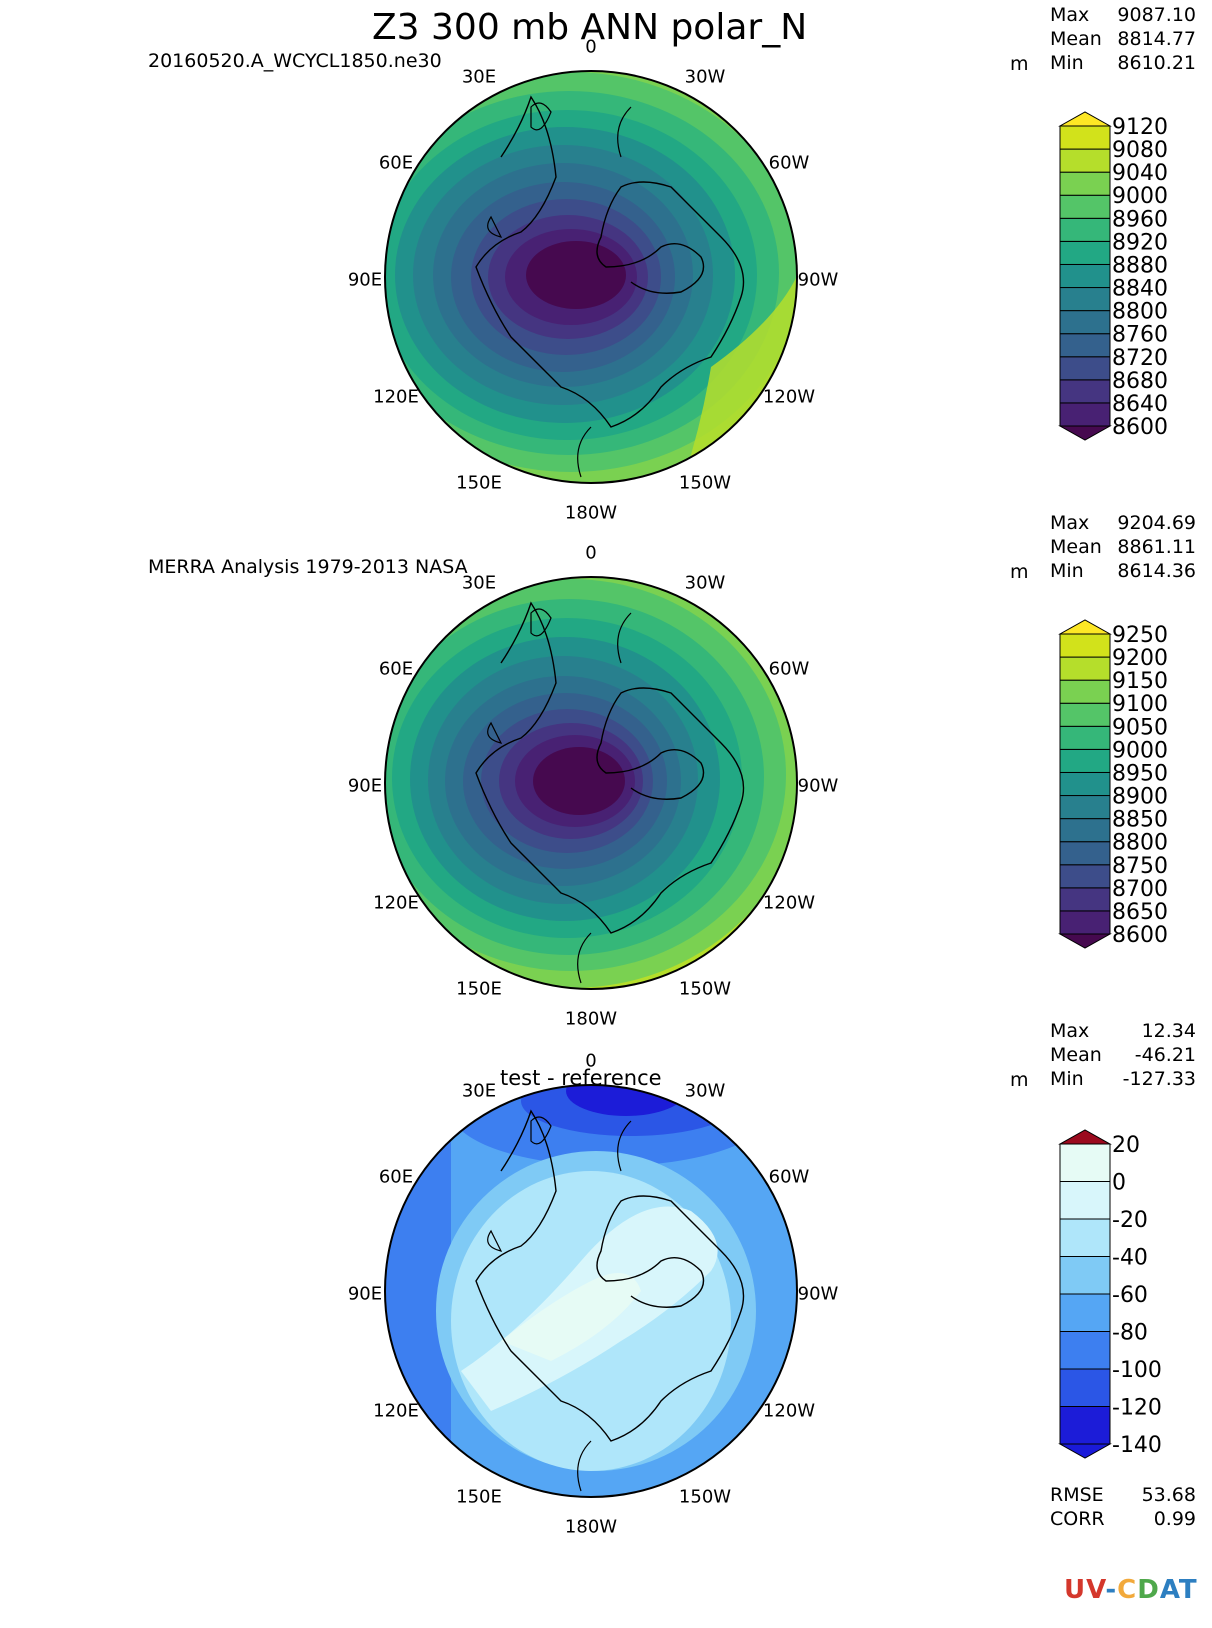 The width and height of the screenshot is (1212, 1628). Describe the element at coordinates (1067, 63) in the screenshot. I see `min-label: Min` at that location.